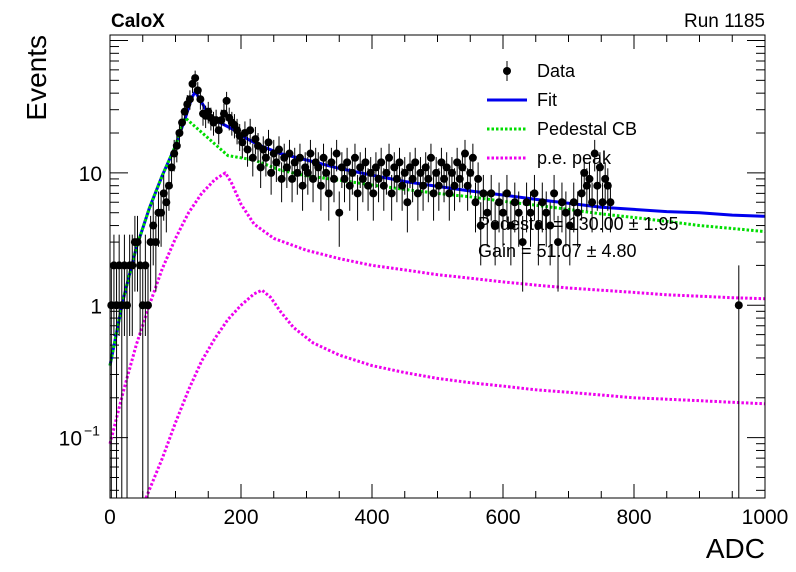  Describe the element at coordinates (90, 174) in the screenshot. I see `y-tick-label: 10` at that location.